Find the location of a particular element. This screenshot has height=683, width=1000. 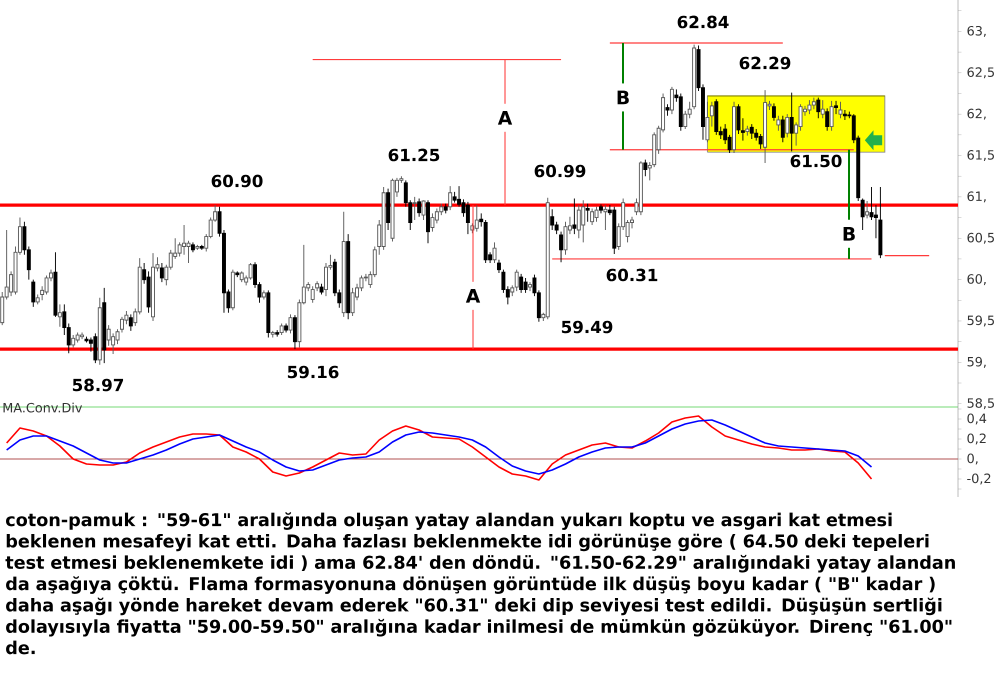

y-tick-label: 61, is located at coordinates (976, 196).